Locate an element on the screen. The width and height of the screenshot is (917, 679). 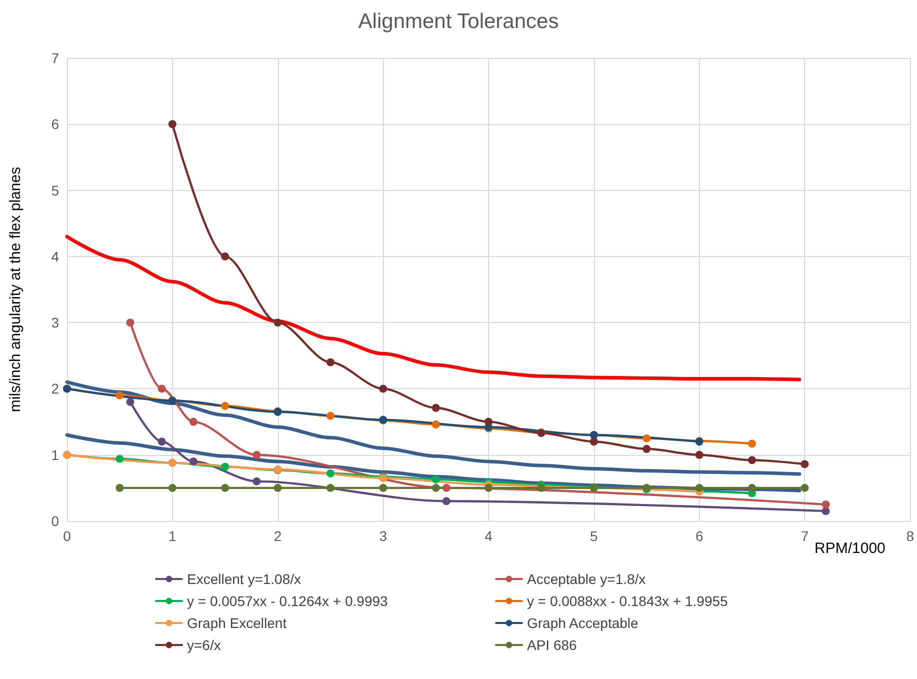
y-tick-label: 1 is located at coordinates (55, 454).